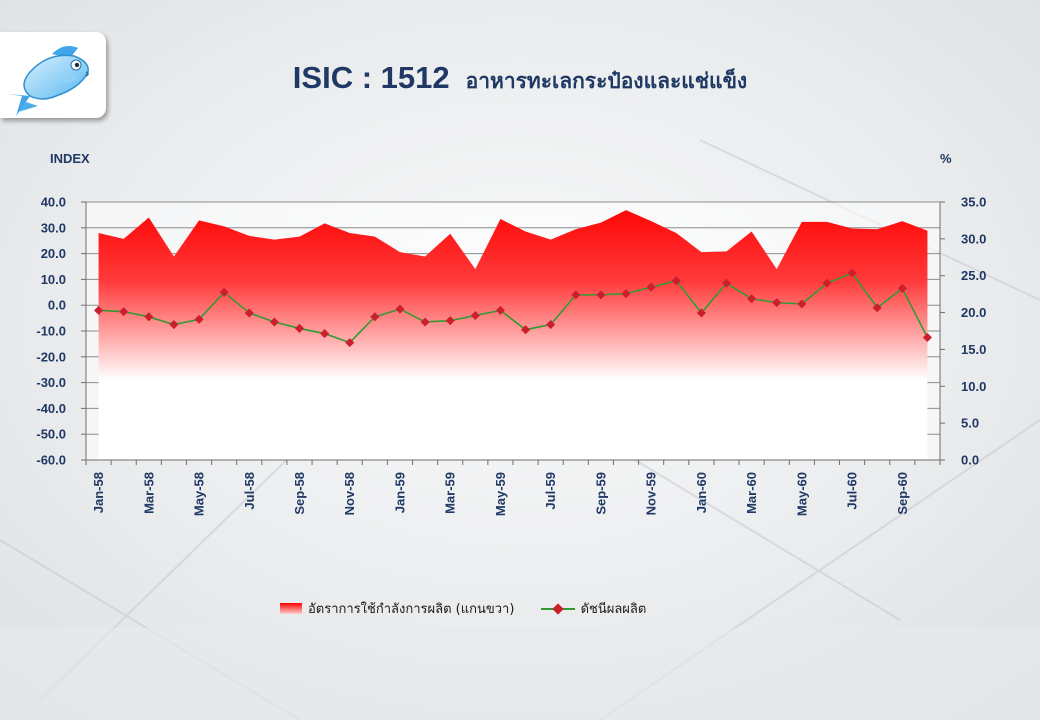 This screenshot has width=1040, height=720. Describe the element at coordinates (970, 423) in the screenshot. I see `right-tick-label: 5.0` at that location.